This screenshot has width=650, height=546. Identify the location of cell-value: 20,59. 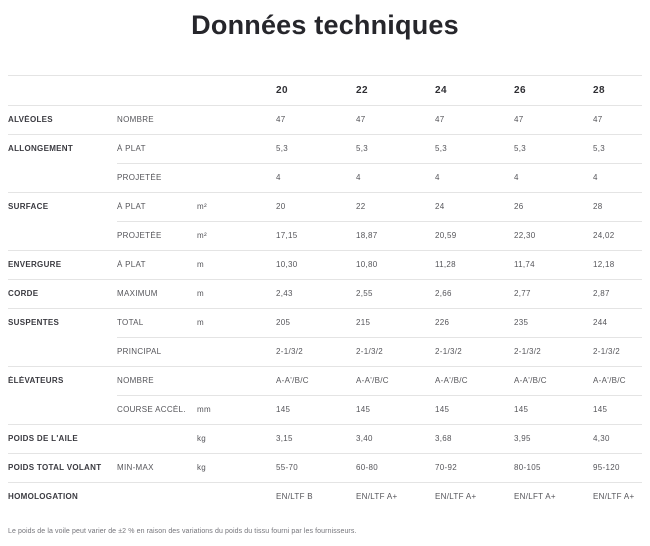
(446, 235).